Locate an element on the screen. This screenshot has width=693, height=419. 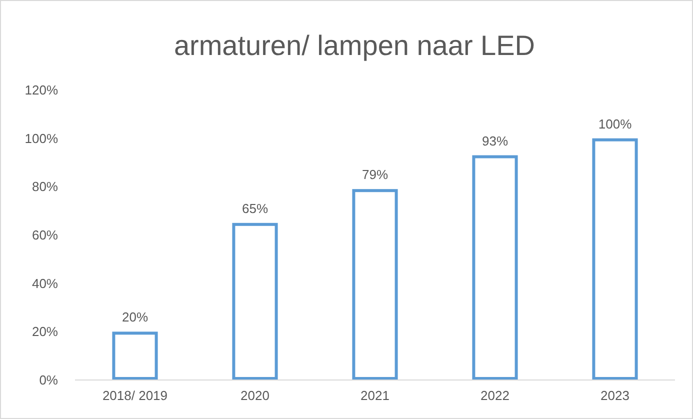
data-label: 65% is located at coordinates (255, 208).